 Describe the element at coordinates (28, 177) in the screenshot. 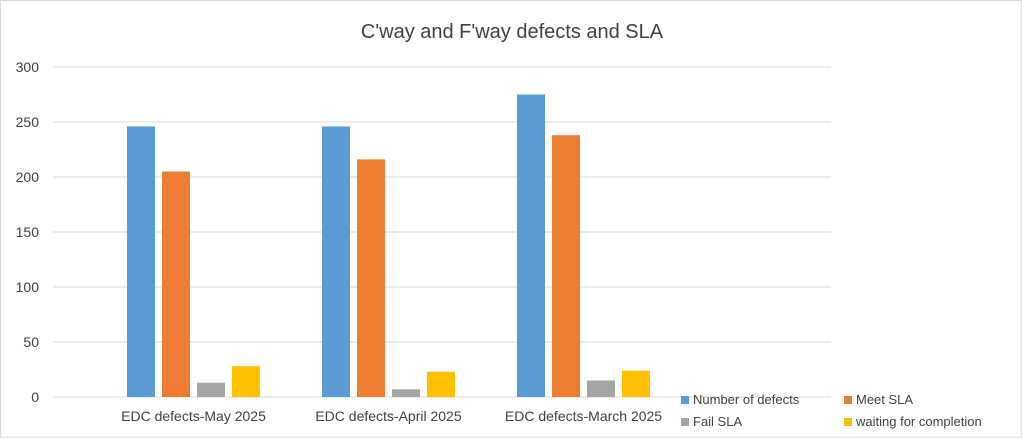

I see `y-tick-label: 200` at that location.